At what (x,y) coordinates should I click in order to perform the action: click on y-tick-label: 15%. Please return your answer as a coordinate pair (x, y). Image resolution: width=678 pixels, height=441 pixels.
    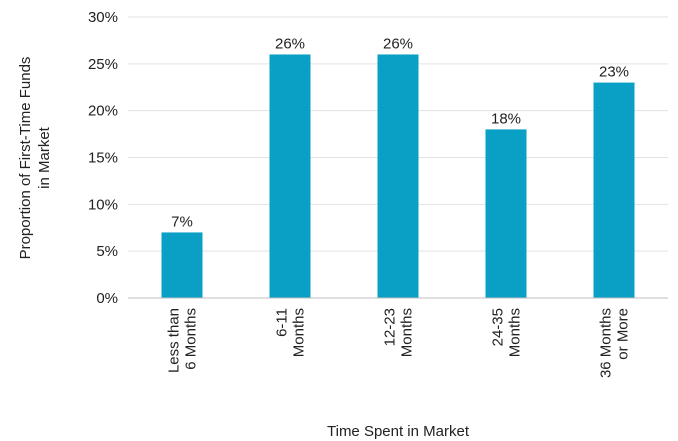
    Looking at the image, I should click on (103, 158).